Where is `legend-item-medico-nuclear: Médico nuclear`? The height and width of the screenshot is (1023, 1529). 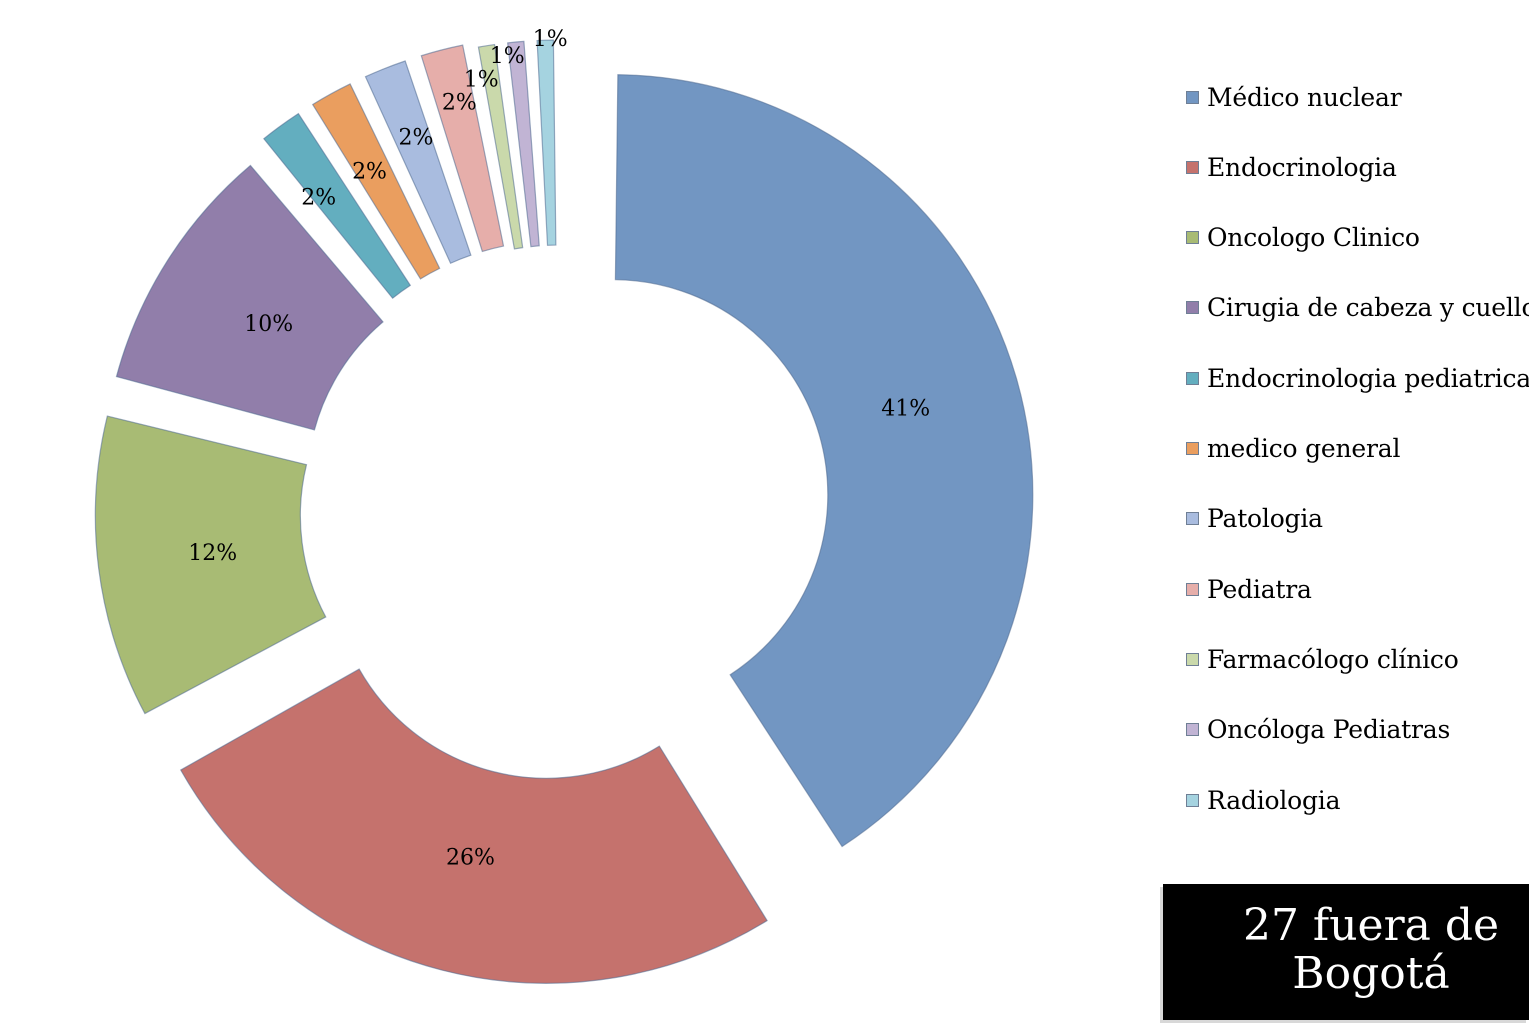
legend-item-medico-nuclear: Médico nuclear is located at coordinates (1294, 97).